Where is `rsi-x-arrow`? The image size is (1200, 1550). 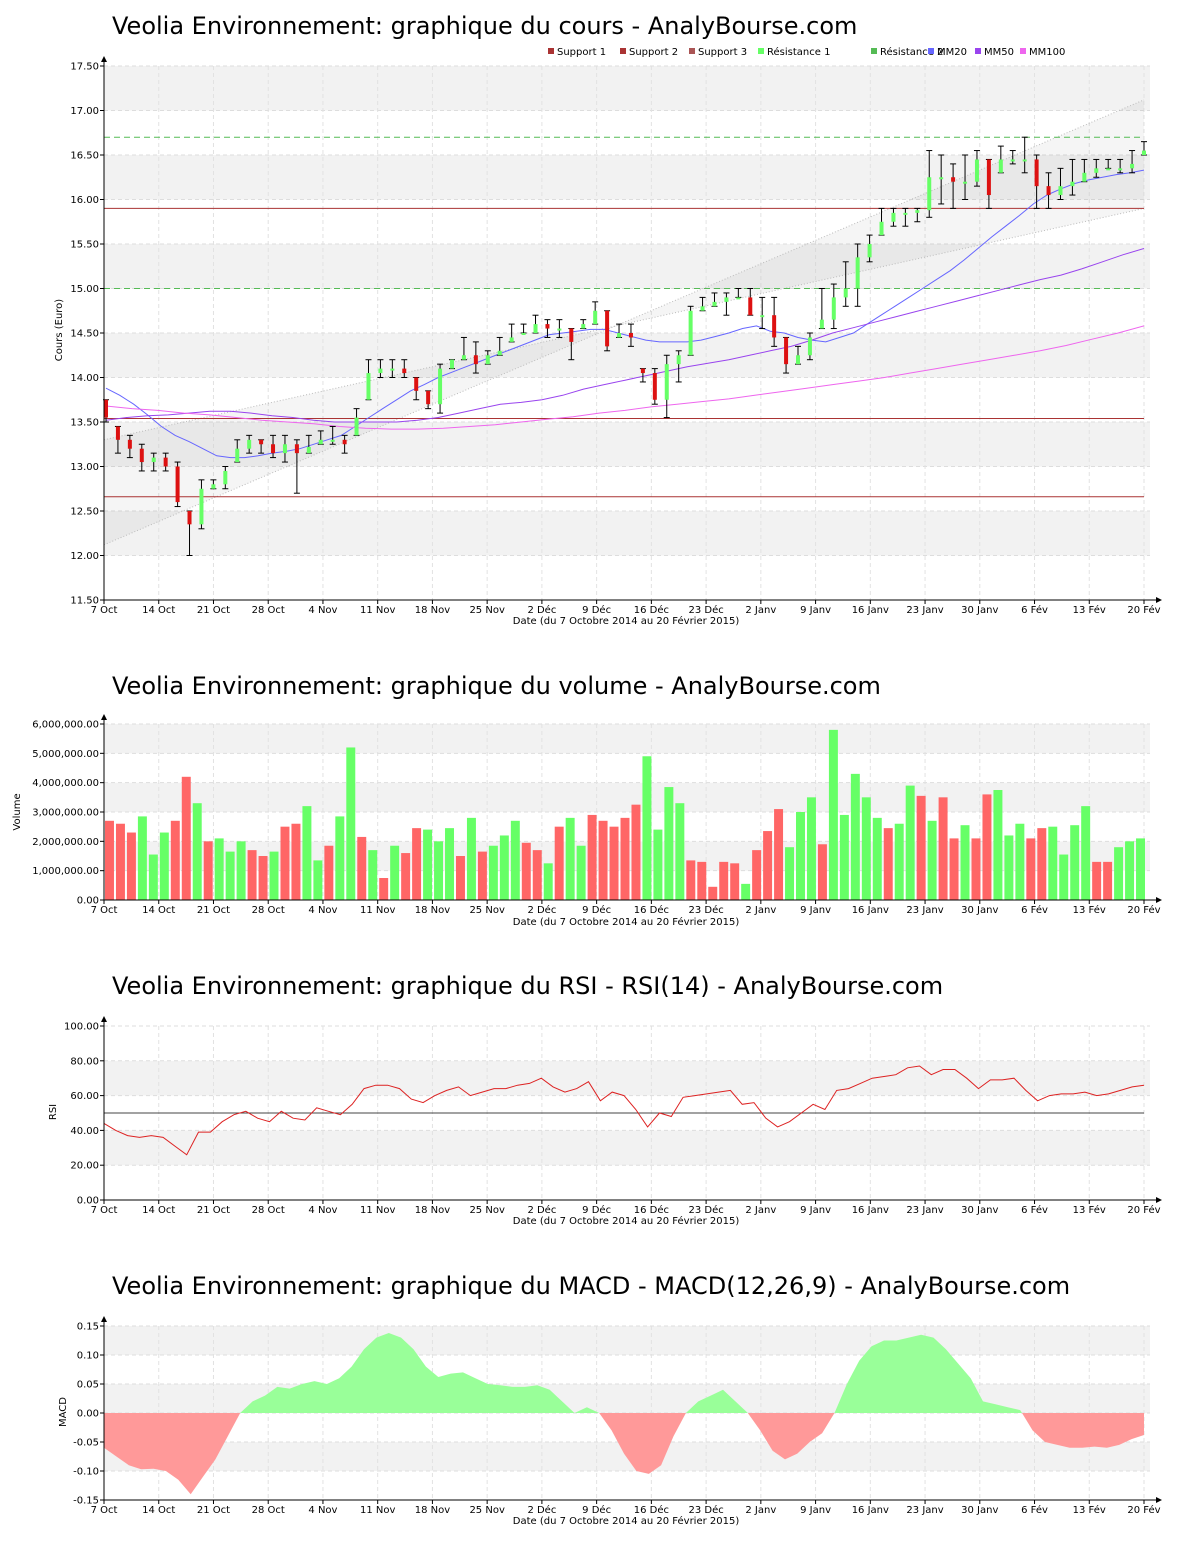 rsi-x-arrow is located at coordinates (1159, 1200).